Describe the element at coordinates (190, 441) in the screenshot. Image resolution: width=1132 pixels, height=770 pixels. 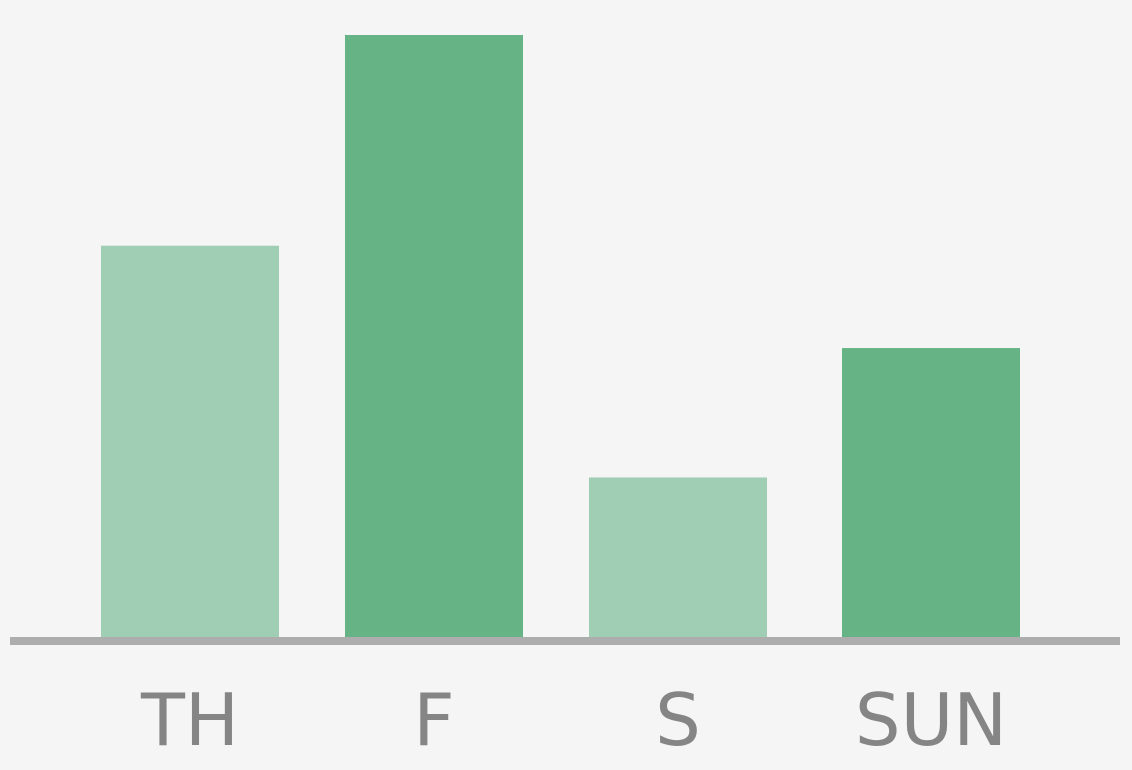
I see `bar-th` at that location.